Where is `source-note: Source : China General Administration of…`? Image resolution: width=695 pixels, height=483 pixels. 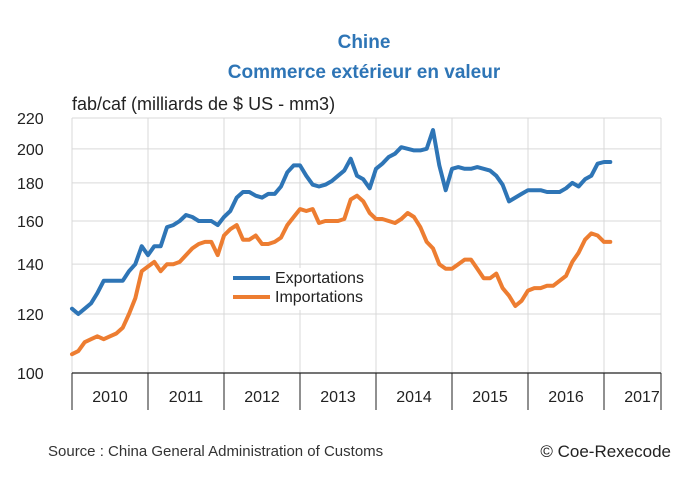 source-note: Source : China General Administration of… is located at coordinates (216, 451).